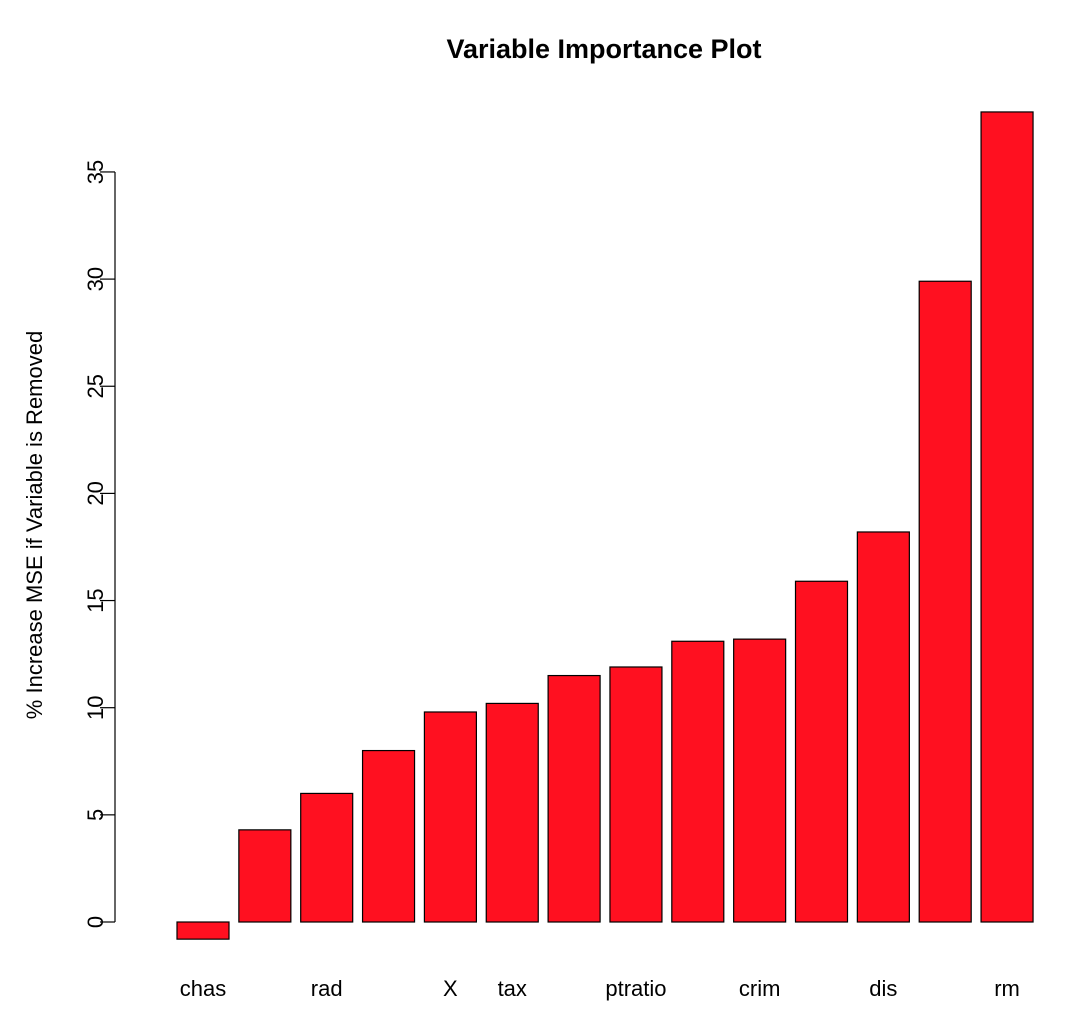 This screenshot has height=1024, width=1066. What do you see at coordinates (95, 172) in the screenshot?
I see `y-tick-label: 35` at bounding box center [95, 172].